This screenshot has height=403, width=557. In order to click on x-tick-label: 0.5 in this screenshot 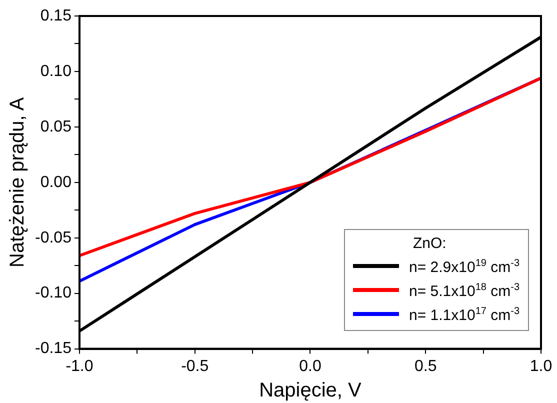, I will do `click(425, 366)`.